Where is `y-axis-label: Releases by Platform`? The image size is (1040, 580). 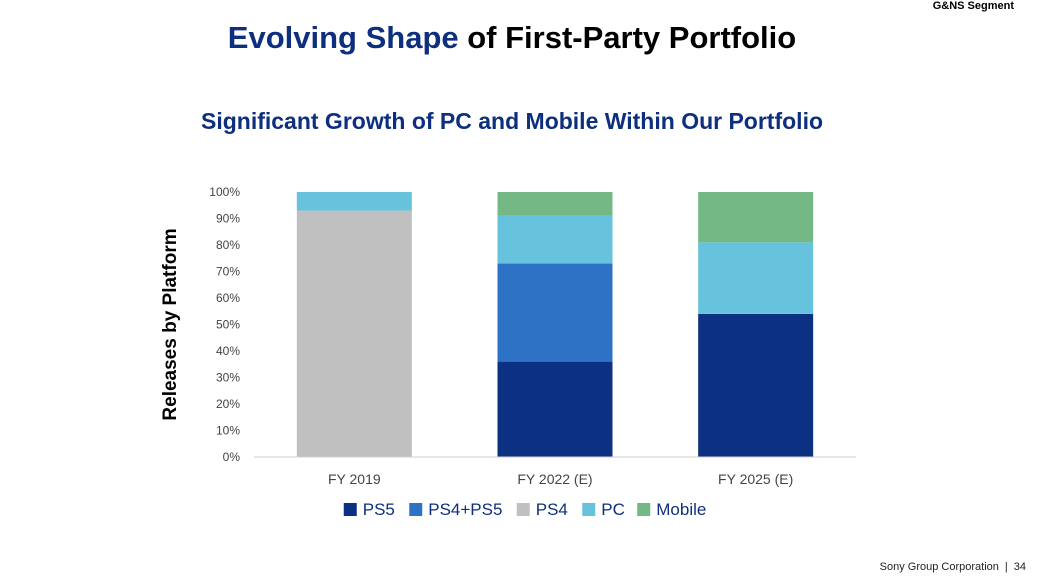 y-axis-label: Releases by Platform is located at coordinates (170, 324).